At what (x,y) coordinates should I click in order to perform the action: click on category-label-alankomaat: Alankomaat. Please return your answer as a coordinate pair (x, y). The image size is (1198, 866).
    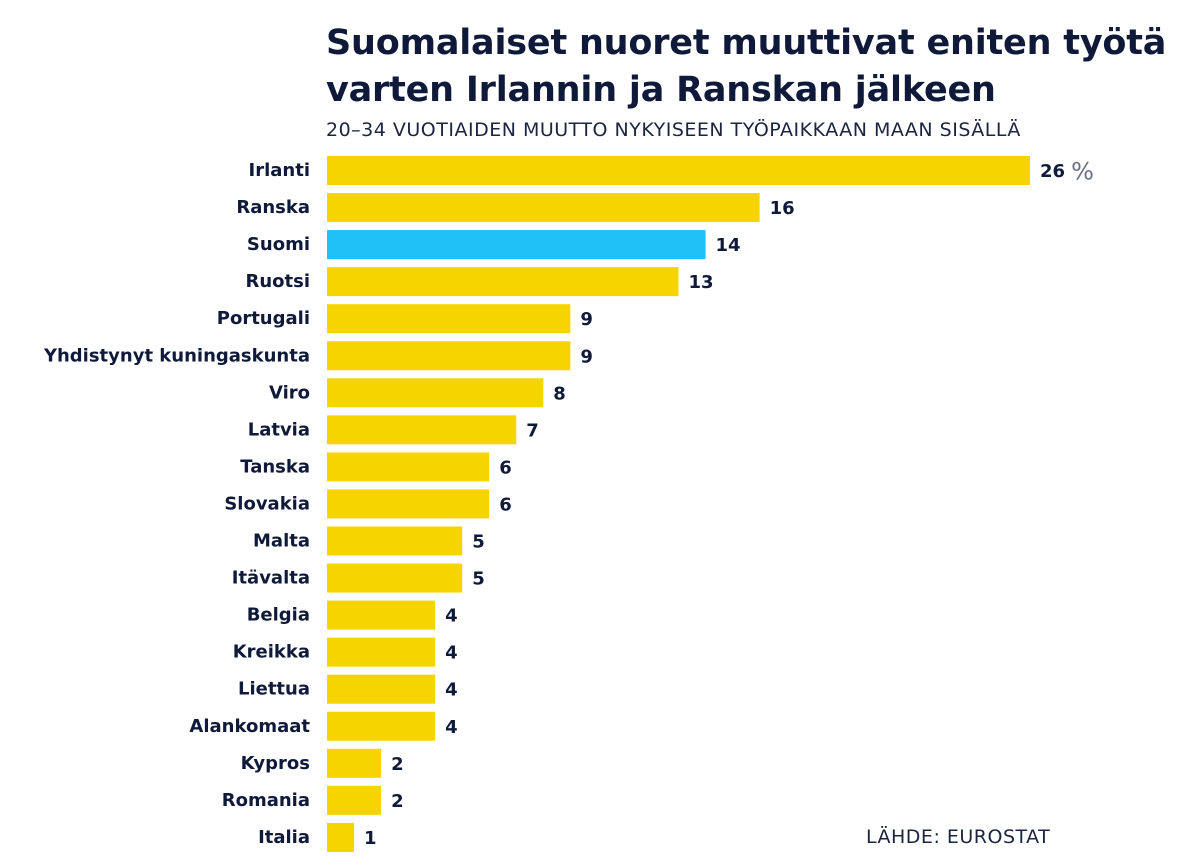
    Looking at the image, I should click on (249, 726).